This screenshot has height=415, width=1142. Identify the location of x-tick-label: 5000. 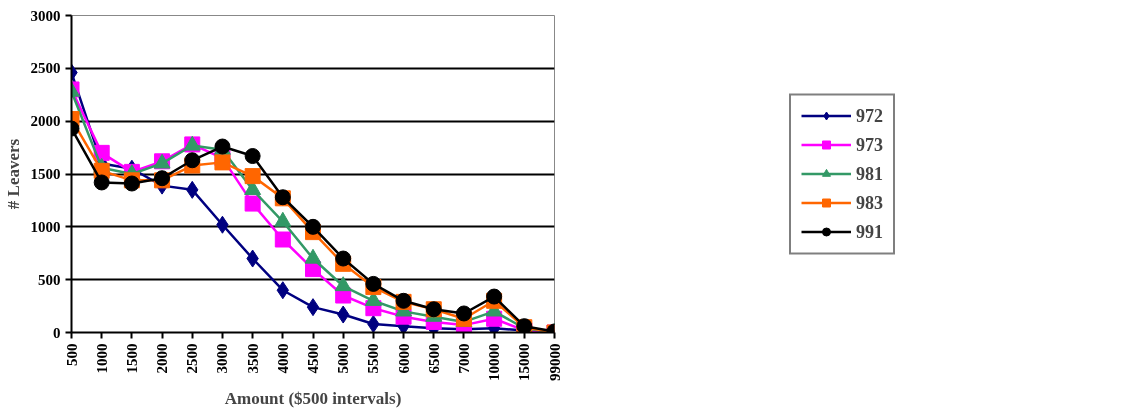
(343, 358).